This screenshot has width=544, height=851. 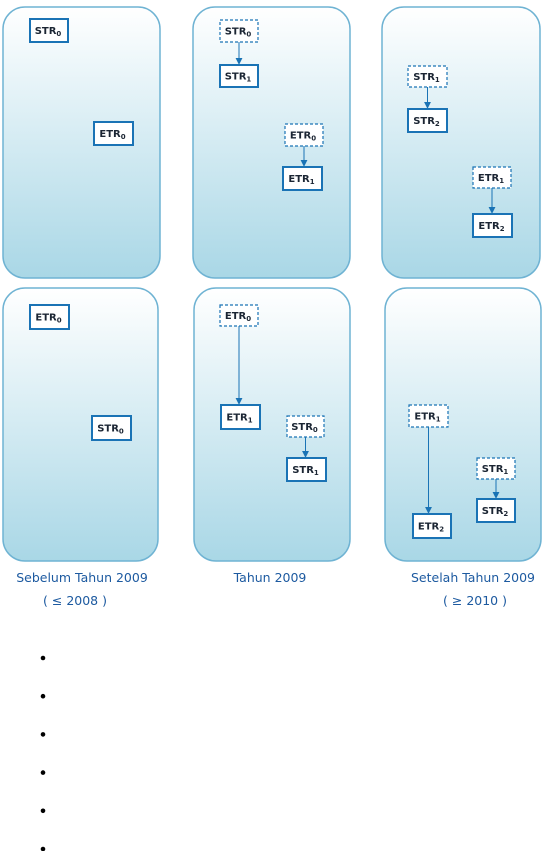 I want to click on panel-bottom-after, so click(x=463, y=424).